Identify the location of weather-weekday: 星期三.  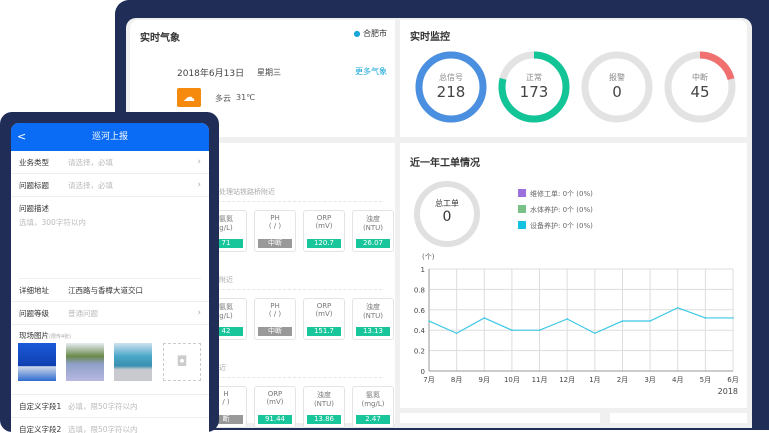
(269, 72).